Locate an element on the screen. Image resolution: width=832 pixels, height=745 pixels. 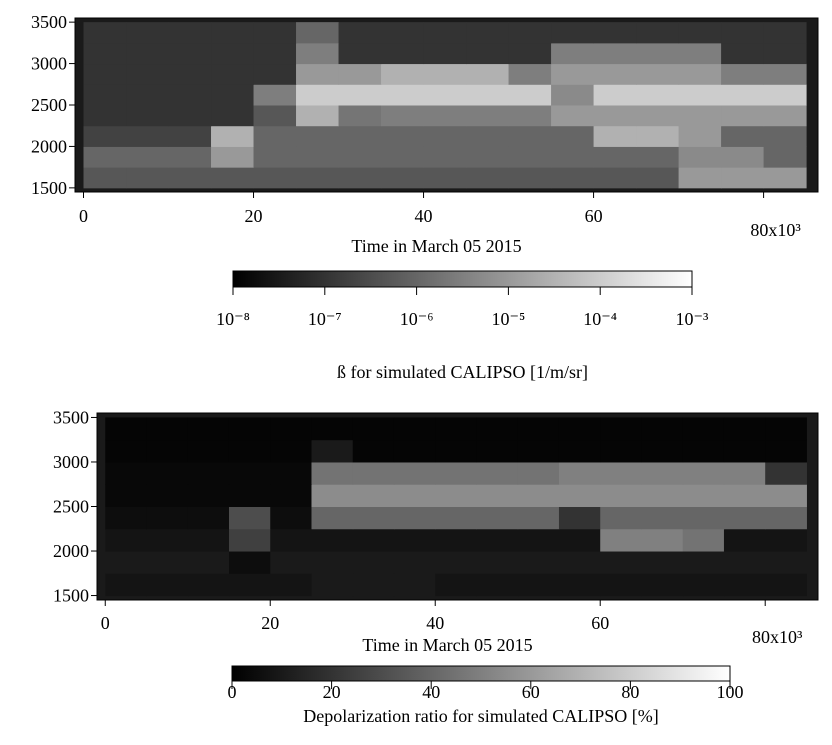
colorbar is located at coordinates (462, 279).